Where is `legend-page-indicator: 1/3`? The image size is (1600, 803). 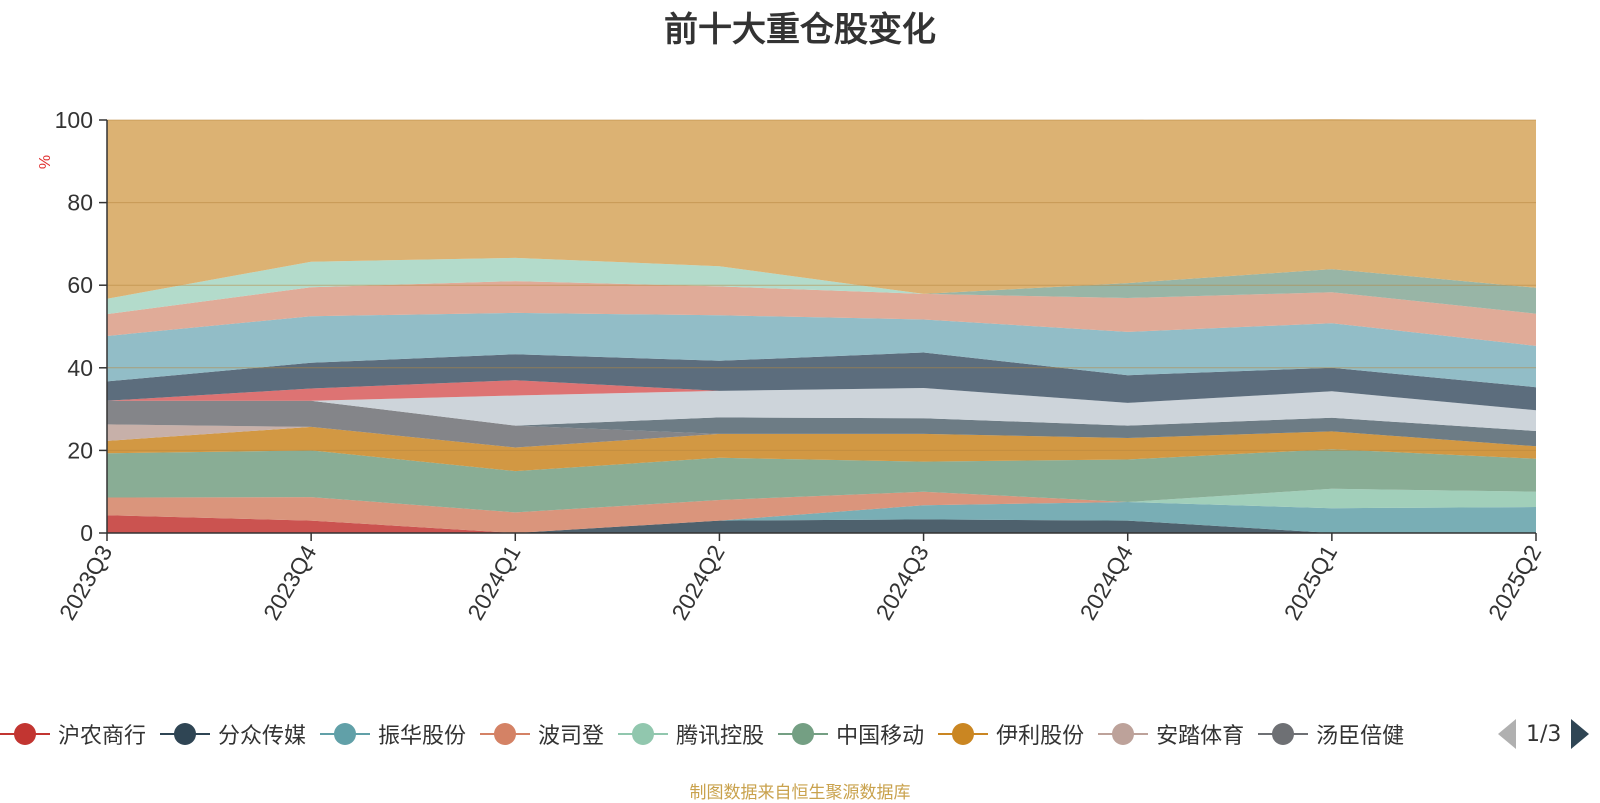 legend-page-indicator: 1/3 is located at coordinates (1544, 734).